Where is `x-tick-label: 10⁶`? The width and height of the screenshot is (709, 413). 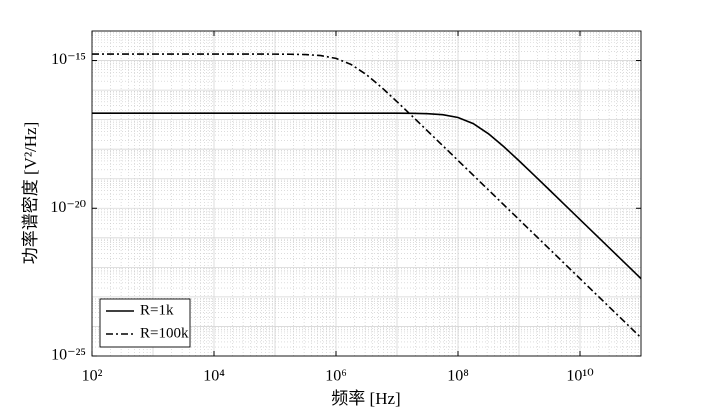
x-tick-label: 10⁶ is located at coordinates (336, 376).